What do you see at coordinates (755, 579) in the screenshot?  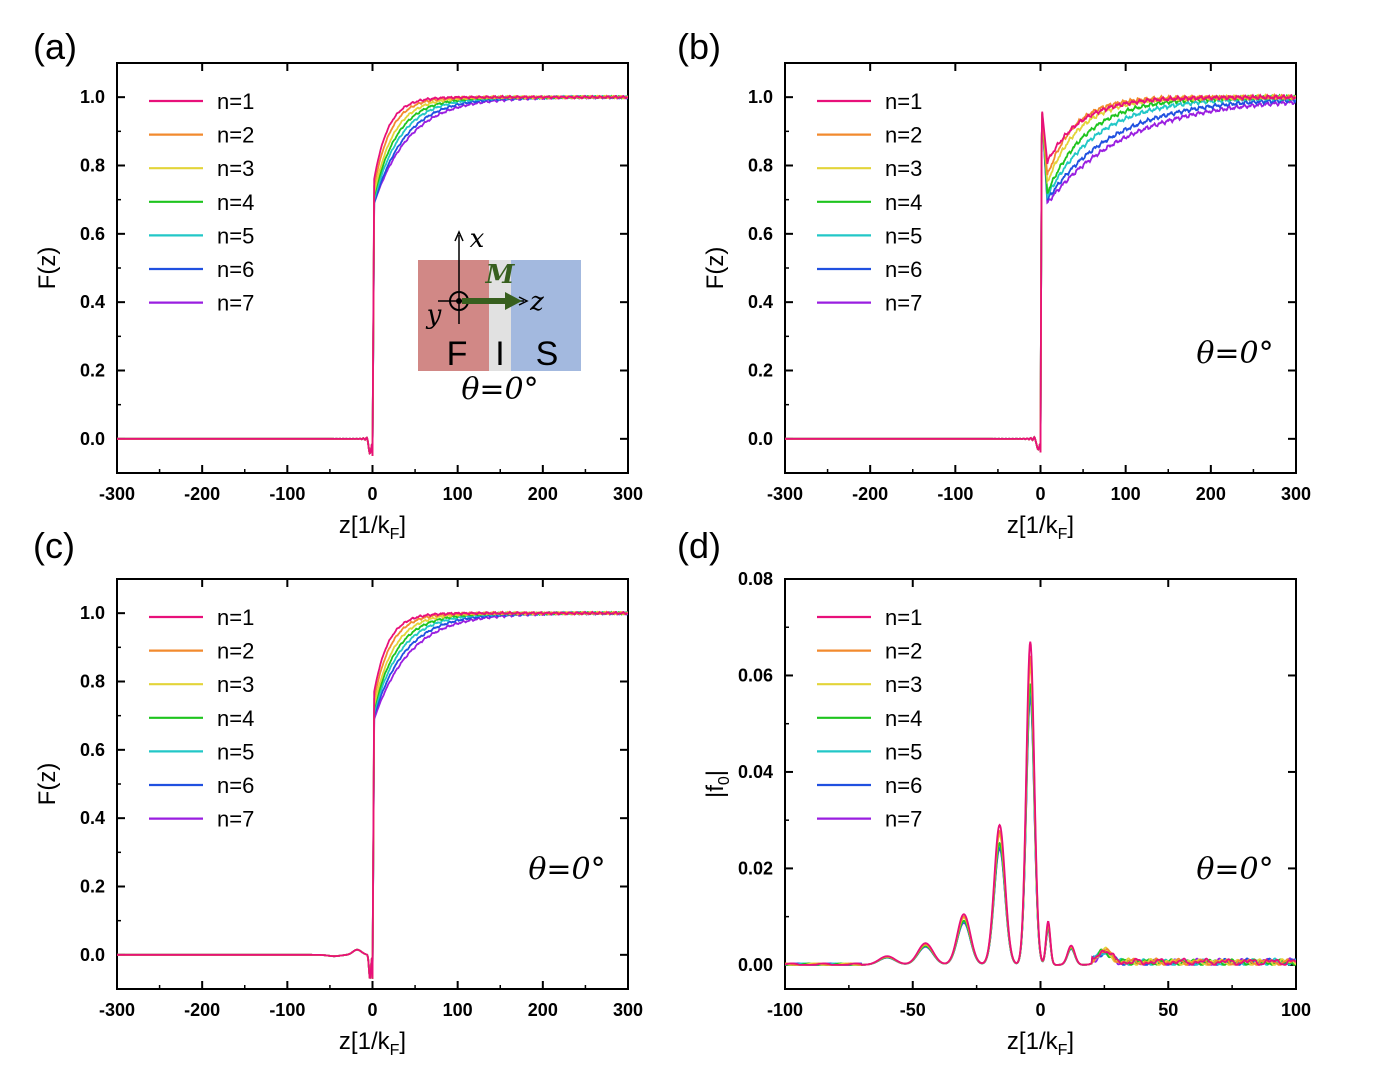 I see `y-tick-label: 0.08` at bounding box center [755, 579].